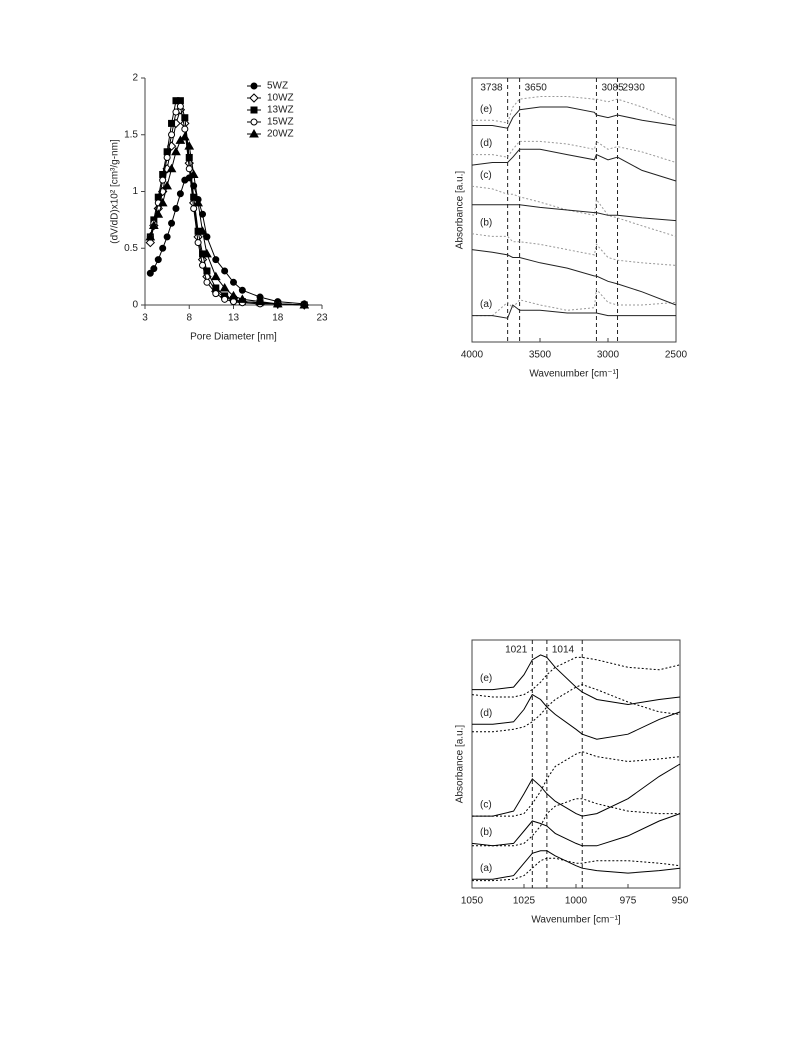 The width and height of the screenshot is (793, 1057). What do you see at coordinates (540, 355) in the screenshot?
I see `x-tick-label: 3500` at bounding box center [540, 355].